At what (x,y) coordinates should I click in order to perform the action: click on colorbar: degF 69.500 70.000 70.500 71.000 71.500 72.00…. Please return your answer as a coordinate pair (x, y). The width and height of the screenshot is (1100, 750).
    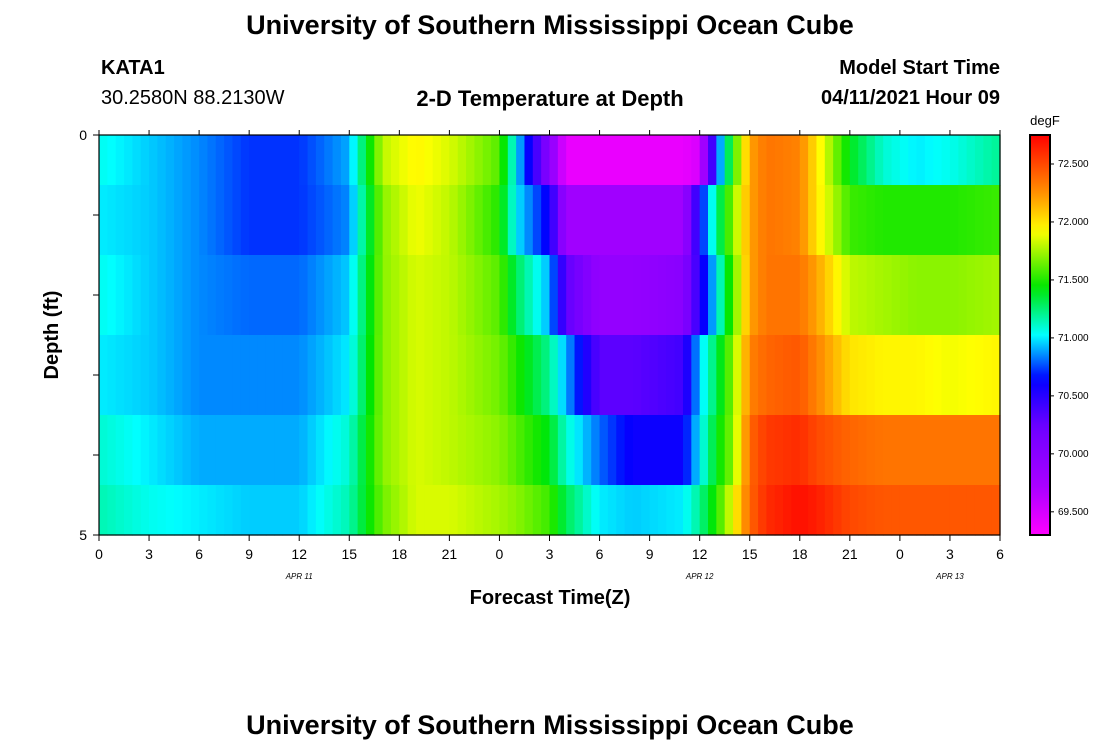
    Looking at the image, I should click on (1059, 324).